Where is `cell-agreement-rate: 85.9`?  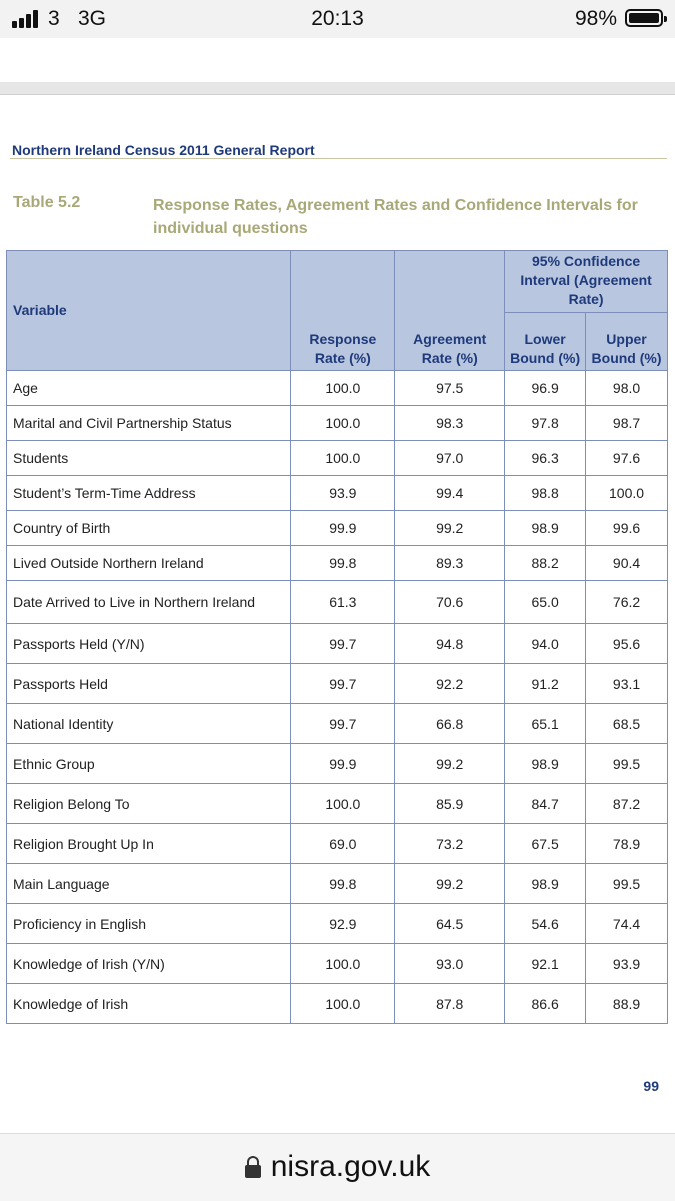 cell-agreement-rate: 85.9 is located at coordinates (450, 803).